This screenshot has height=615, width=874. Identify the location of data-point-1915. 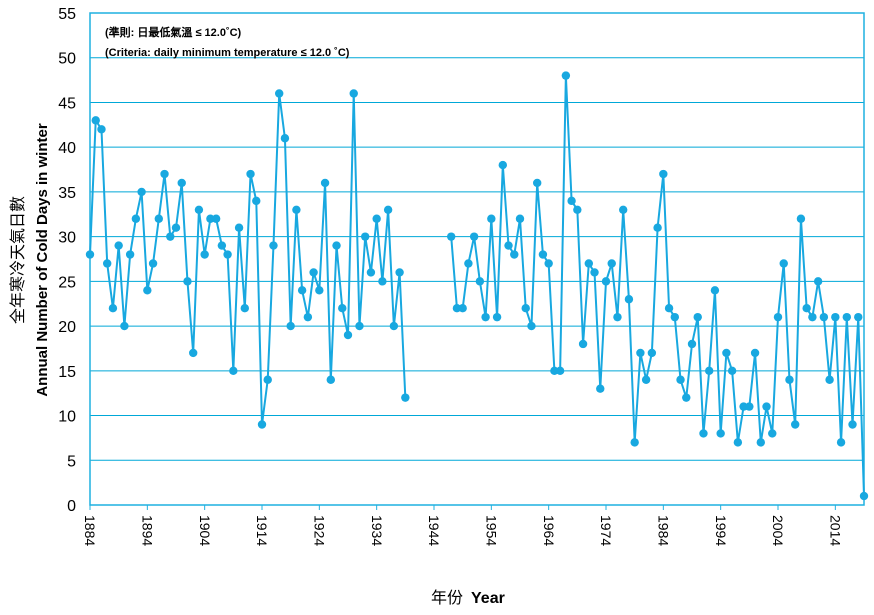
(267, 379).